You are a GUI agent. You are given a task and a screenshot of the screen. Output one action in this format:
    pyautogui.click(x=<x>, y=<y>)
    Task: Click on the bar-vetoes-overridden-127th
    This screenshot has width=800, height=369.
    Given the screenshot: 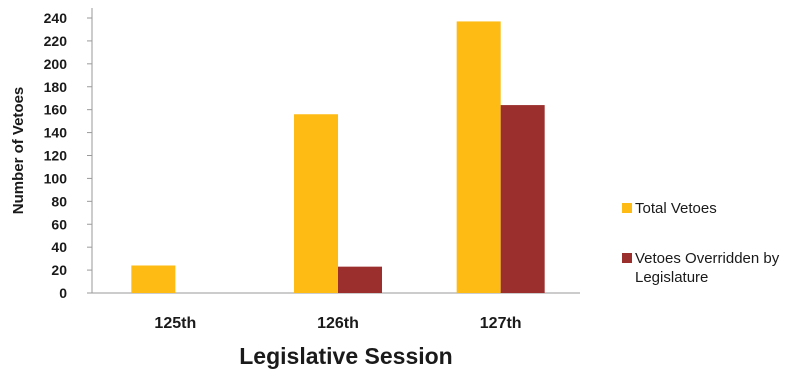 What is the action you would take?
    pyautogui.click(x=522, y=199)
    